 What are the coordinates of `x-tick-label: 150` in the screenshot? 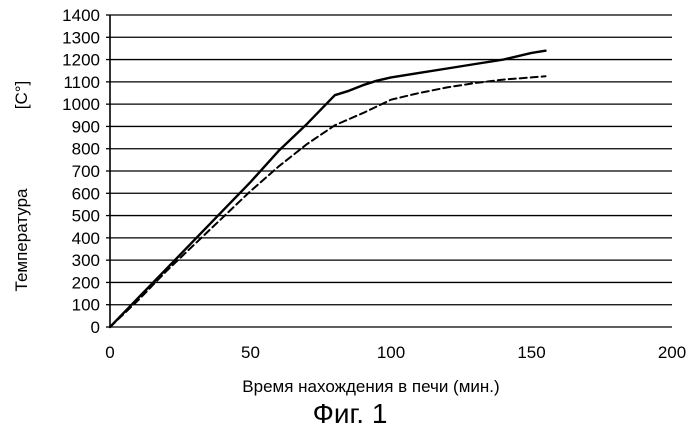 It's located at (531, 352).